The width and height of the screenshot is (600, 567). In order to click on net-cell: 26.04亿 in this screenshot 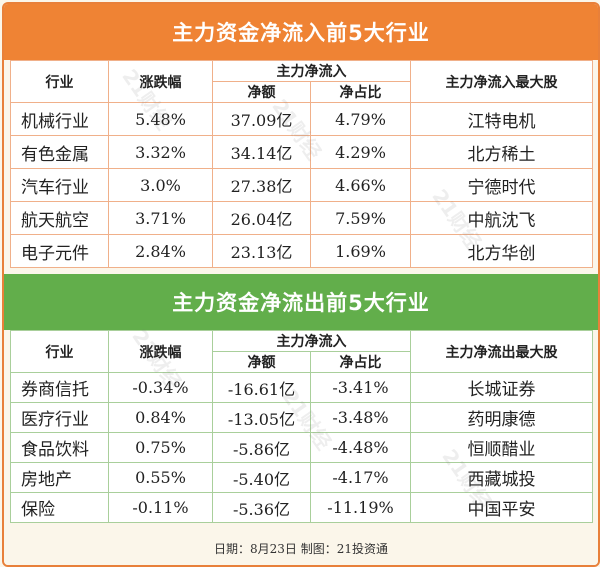, I will do `click(261, 218)`.